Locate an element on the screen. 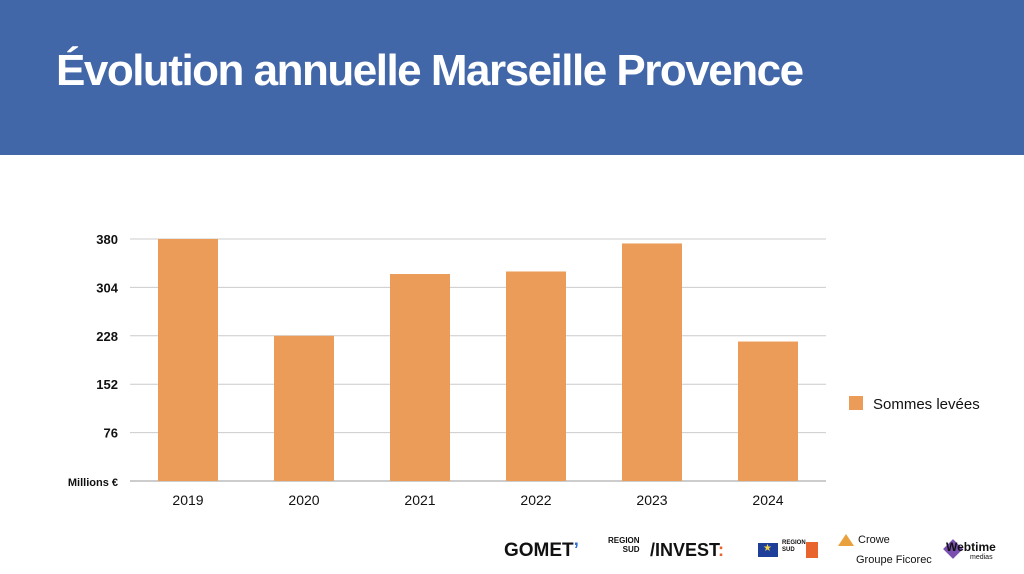  legend-label: Sommes levées is located at coordinates (926, 404).